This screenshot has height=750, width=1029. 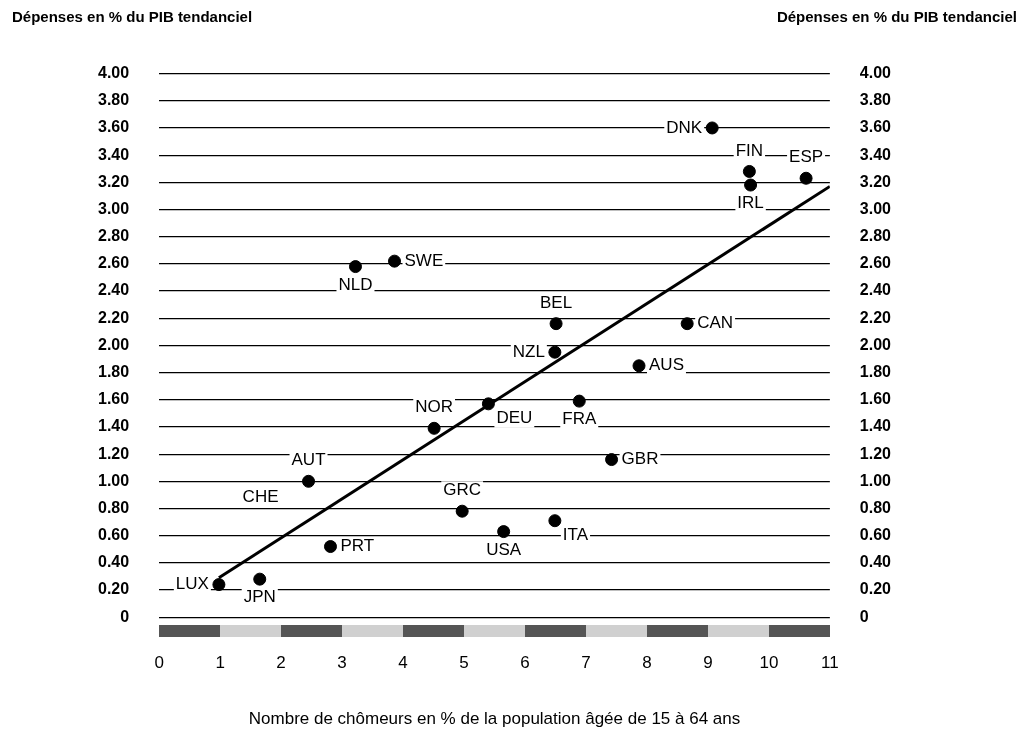 What do you see at coordinates (434, 407) in the screenshot?
I see `annotation: NOR` at bounding box center [434, 407].